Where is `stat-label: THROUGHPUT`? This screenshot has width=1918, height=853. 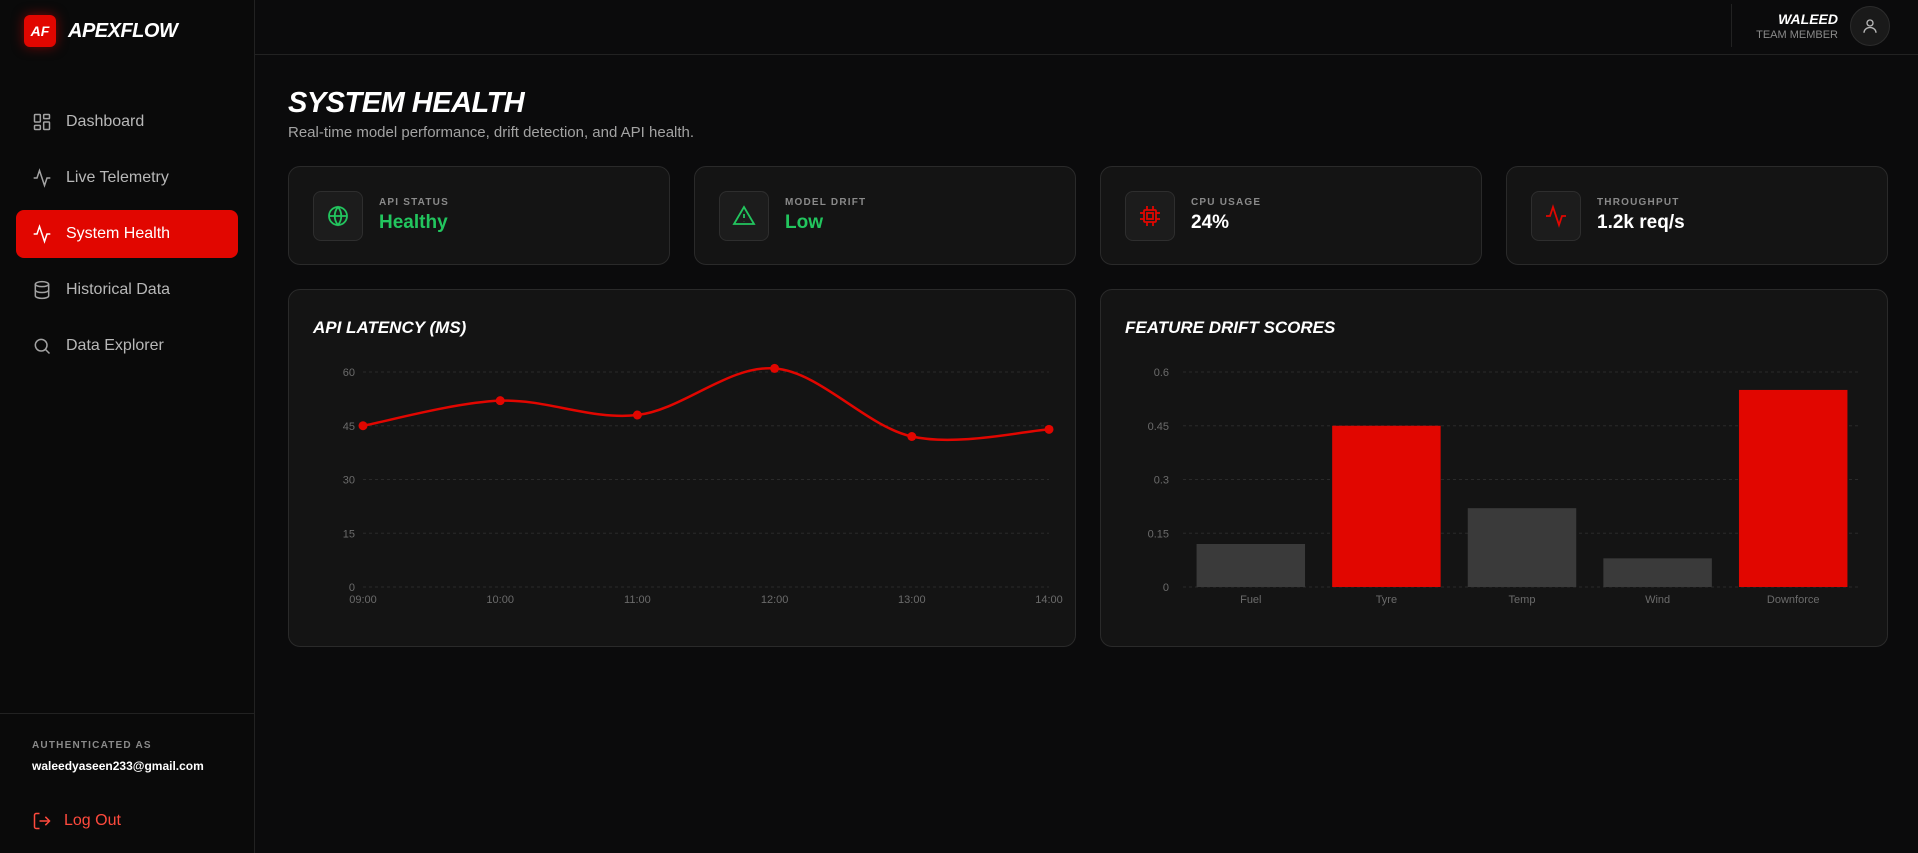 stat-label: THROUGHPUT is located at coordinates (1638, 202).